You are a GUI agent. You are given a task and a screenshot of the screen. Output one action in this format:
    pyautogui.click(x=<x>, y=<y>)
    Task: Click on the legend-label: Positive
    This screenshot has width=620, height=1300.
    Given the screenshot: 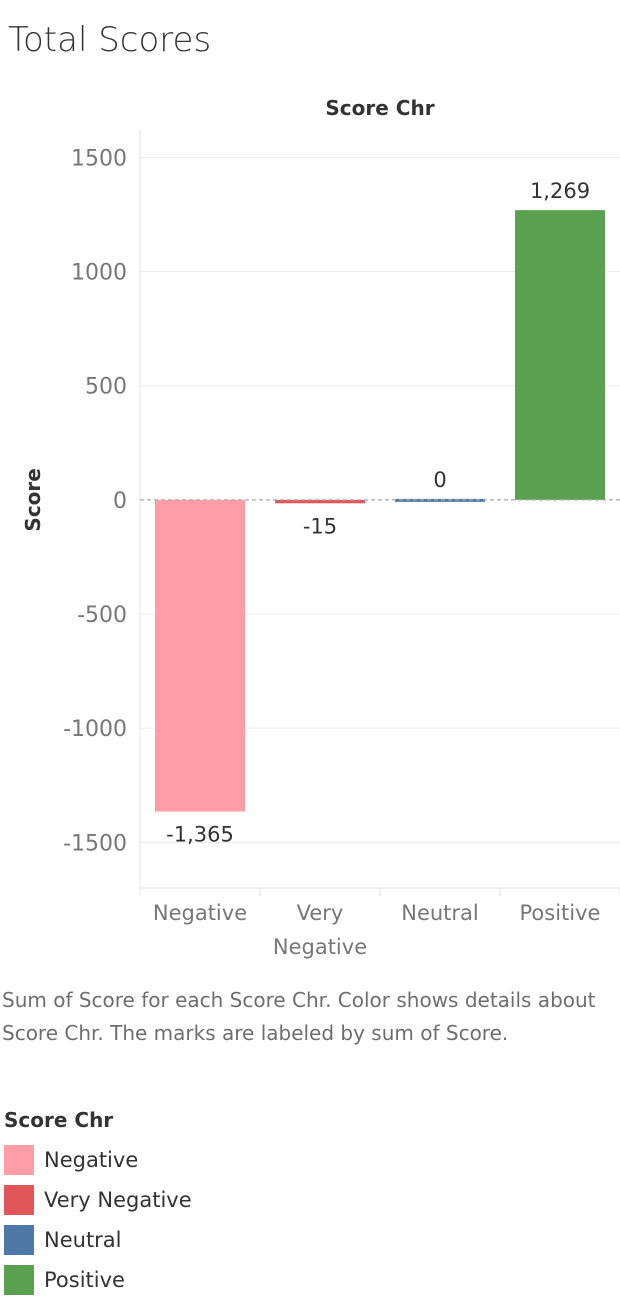 What is the action you would take?
    pyautogui.click(x=84, y=1280)
    